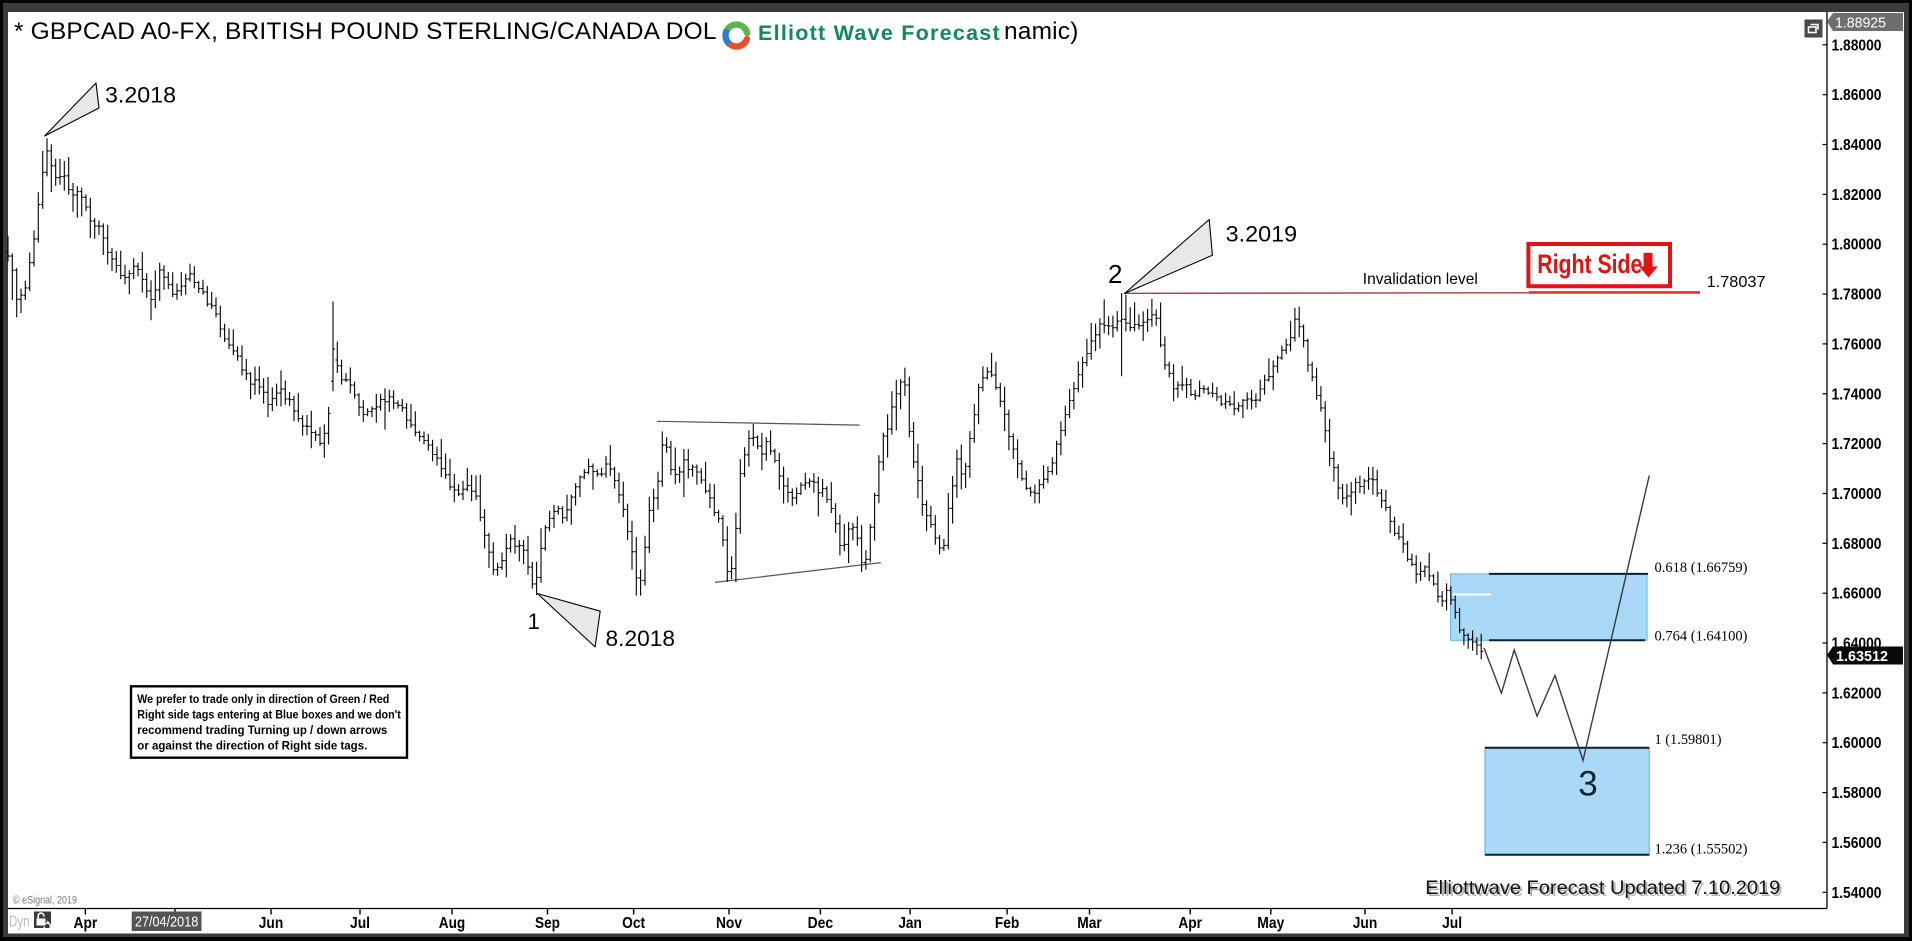 The height and width of the screenshot is (941, 1912). I want to click on svg-text: 1.54000, so click(1857, 893).